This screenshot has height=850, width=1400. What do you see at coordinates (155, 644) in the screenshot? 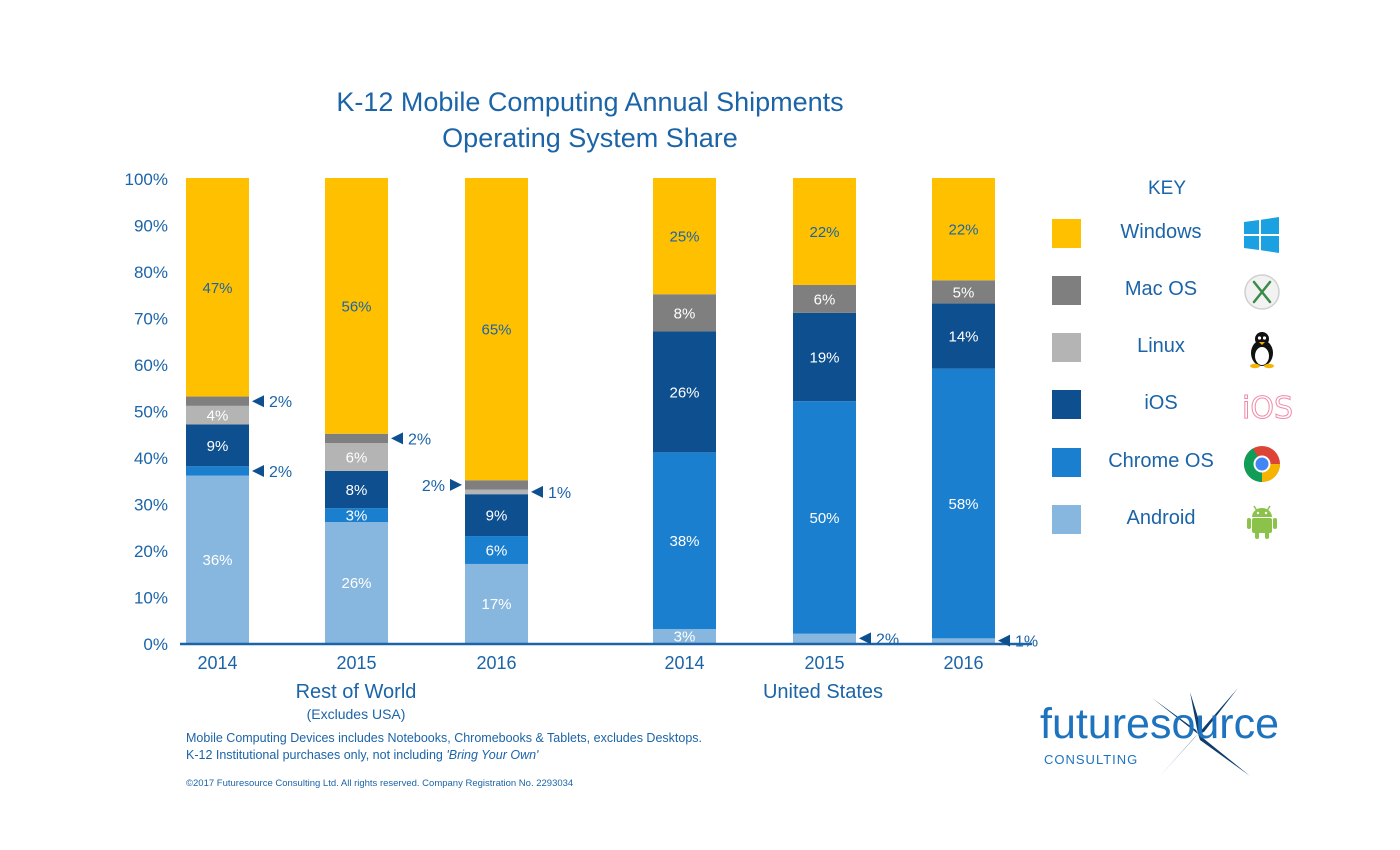
I see `y-tick-label: 0%` at bounding box center [155, 644].